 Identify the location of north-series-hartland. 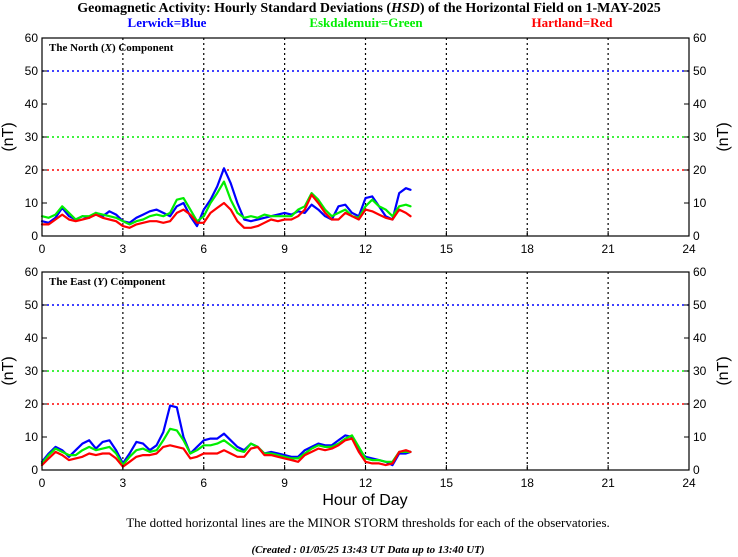
(226, 211).